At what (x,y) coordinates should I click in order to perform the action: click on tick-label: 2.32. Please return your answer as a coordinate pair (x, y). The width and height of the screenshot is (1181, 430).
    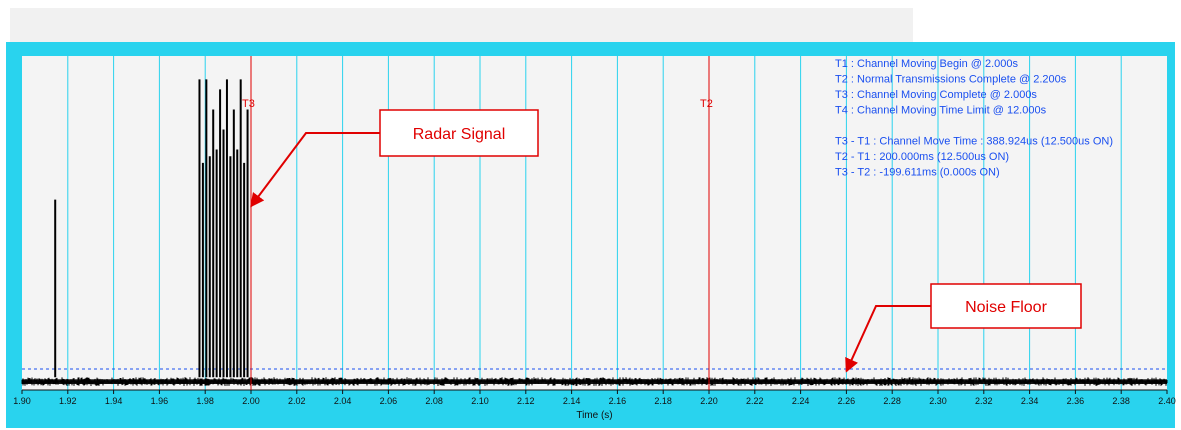
    Looking at the image, I should click on (984, 401).